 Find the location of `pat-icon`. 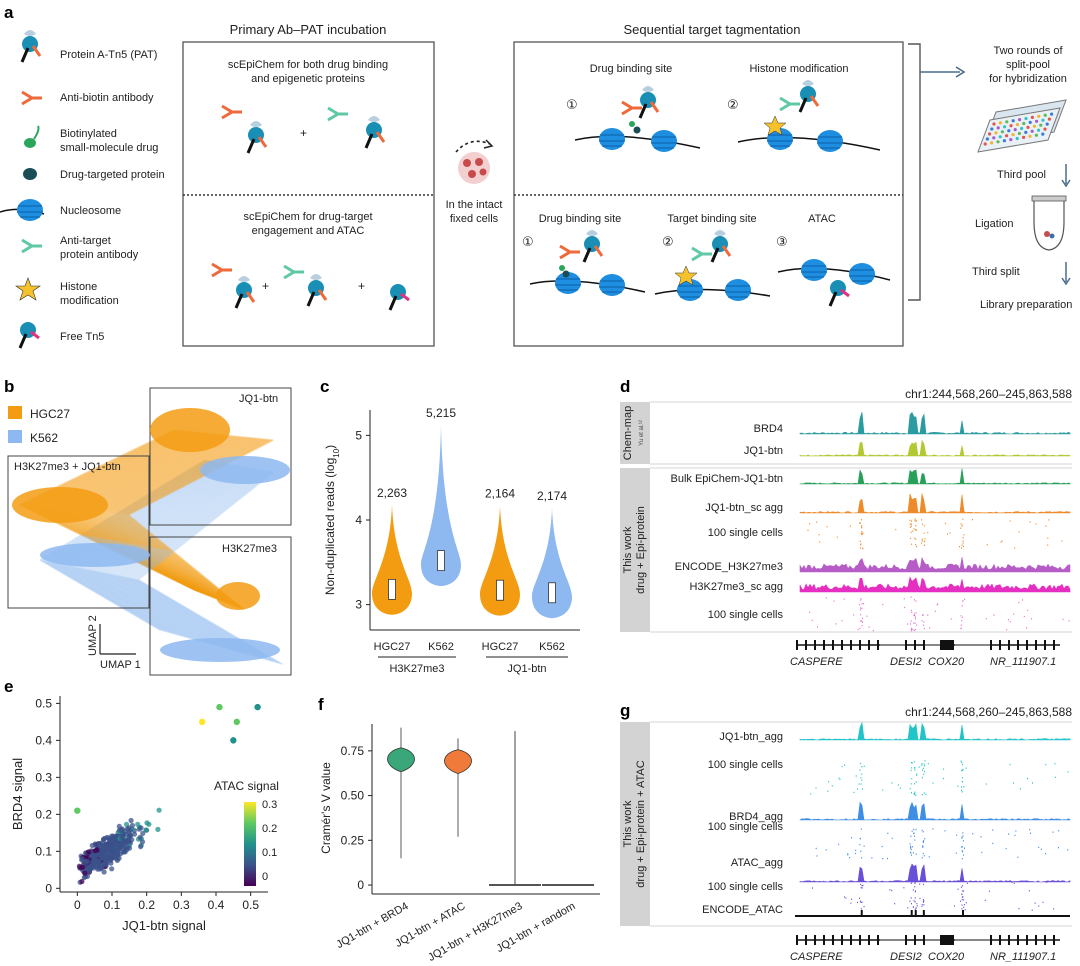

pat-icon is located at coordinates (31, 46).